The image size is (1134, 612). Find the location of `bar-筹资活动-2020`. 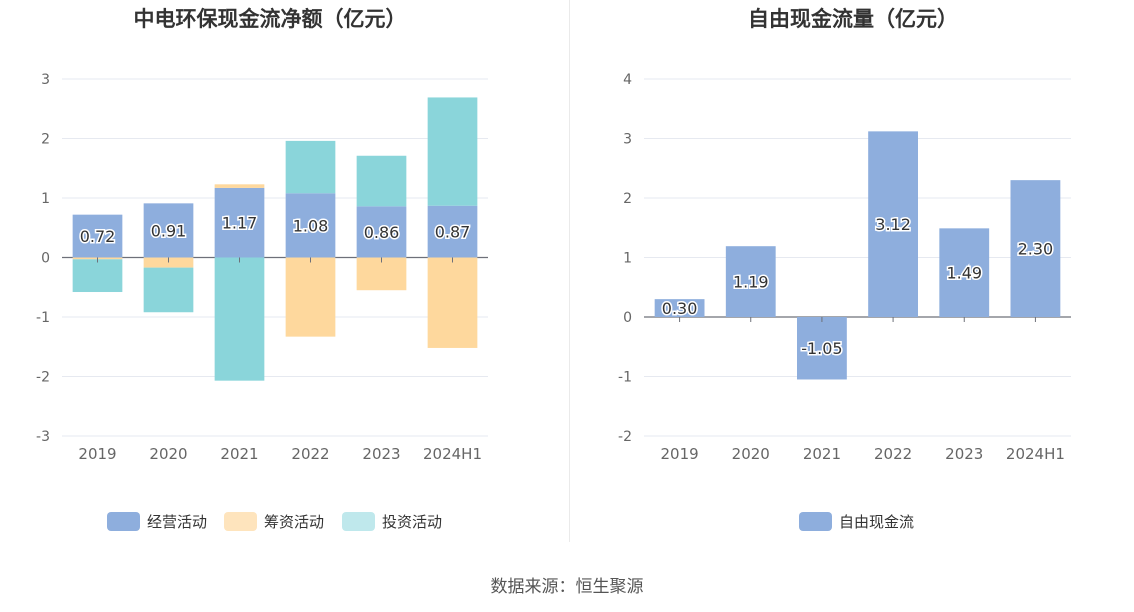

bar-筹资活动-2020 is located at coordinates (168, 262).